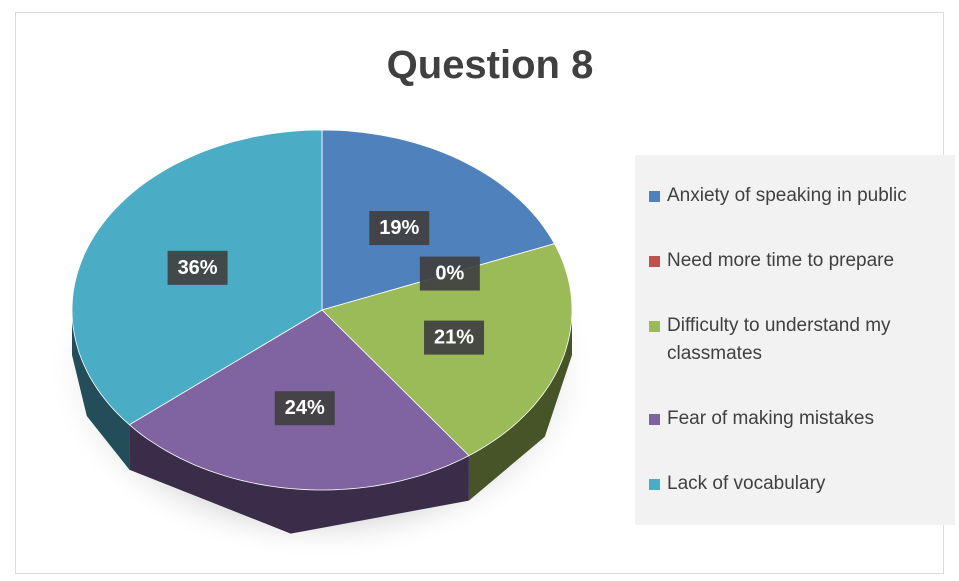  I want to click on legend-item: Difficulty to understand my classmates, so click(796, 340).